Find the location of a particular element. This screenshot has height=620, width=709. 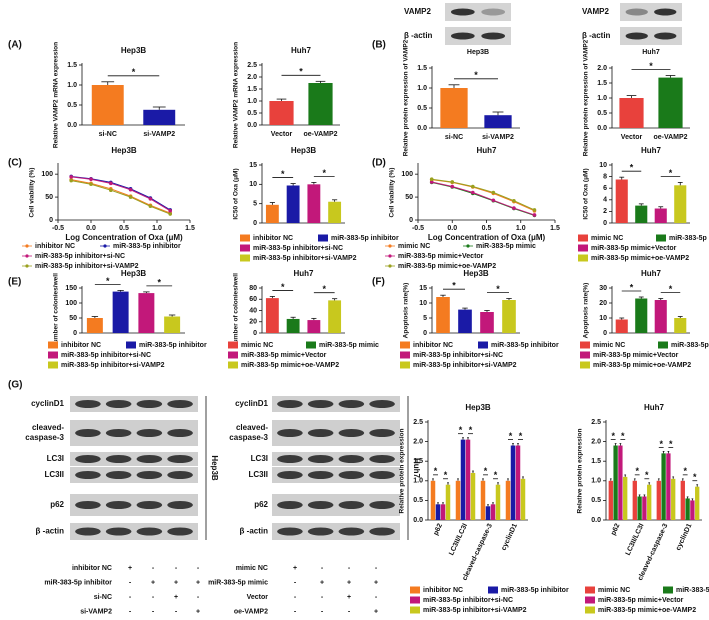

y-tick-label: 0 is located at coordinates (75, 333).